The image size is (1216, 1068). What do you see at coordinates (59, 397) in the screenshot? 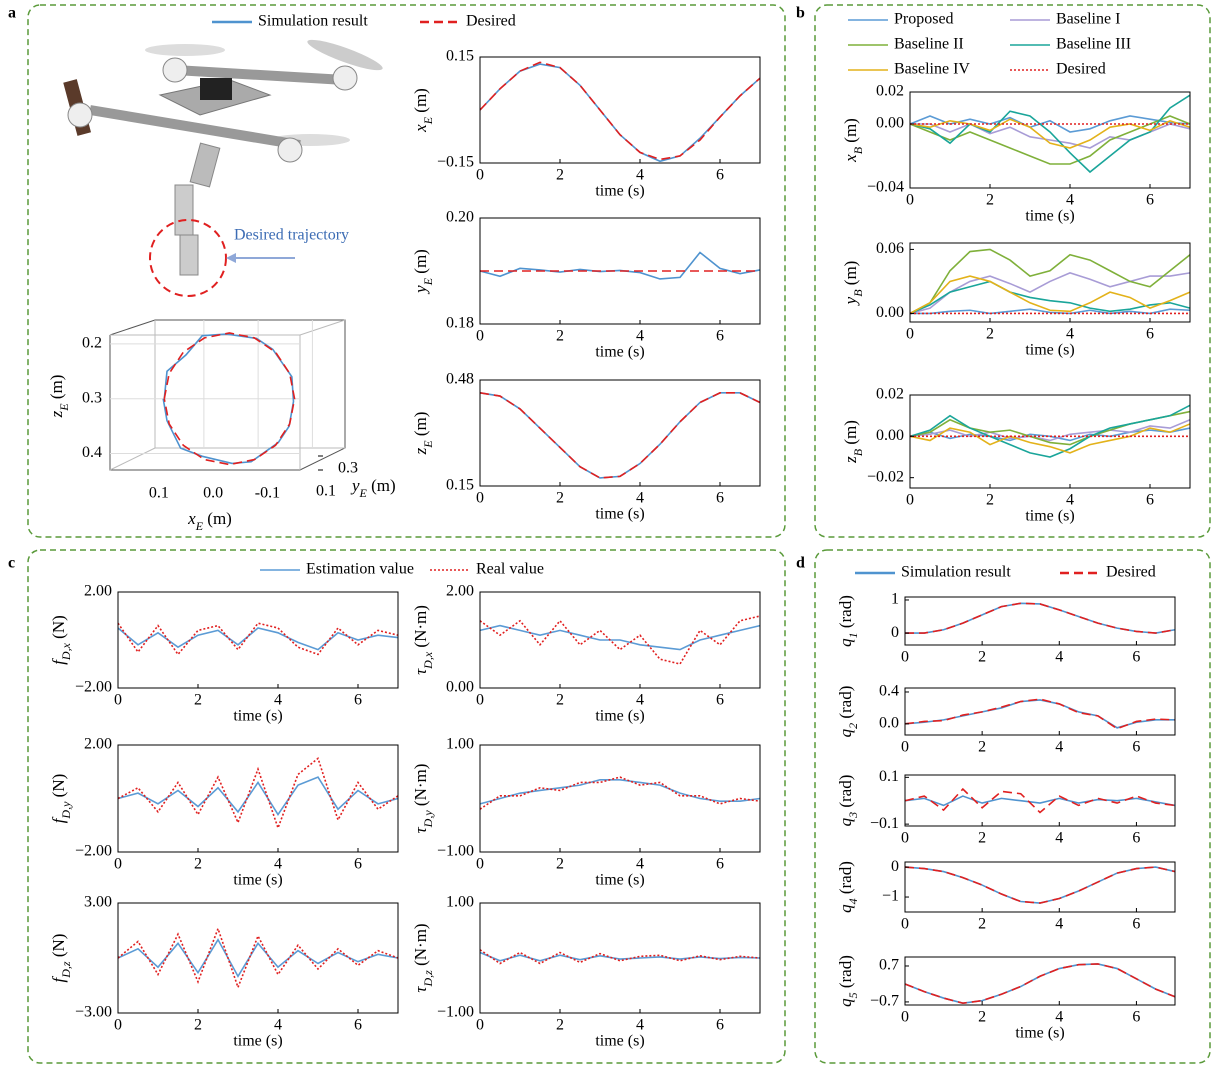
I see `axis-label: zE (m)` at bounding box center [59, 397].